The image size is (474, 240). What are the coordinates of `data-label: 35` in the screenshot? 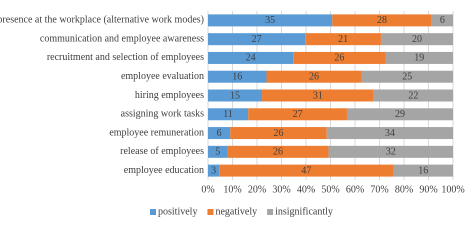 It's located at (270, 20).